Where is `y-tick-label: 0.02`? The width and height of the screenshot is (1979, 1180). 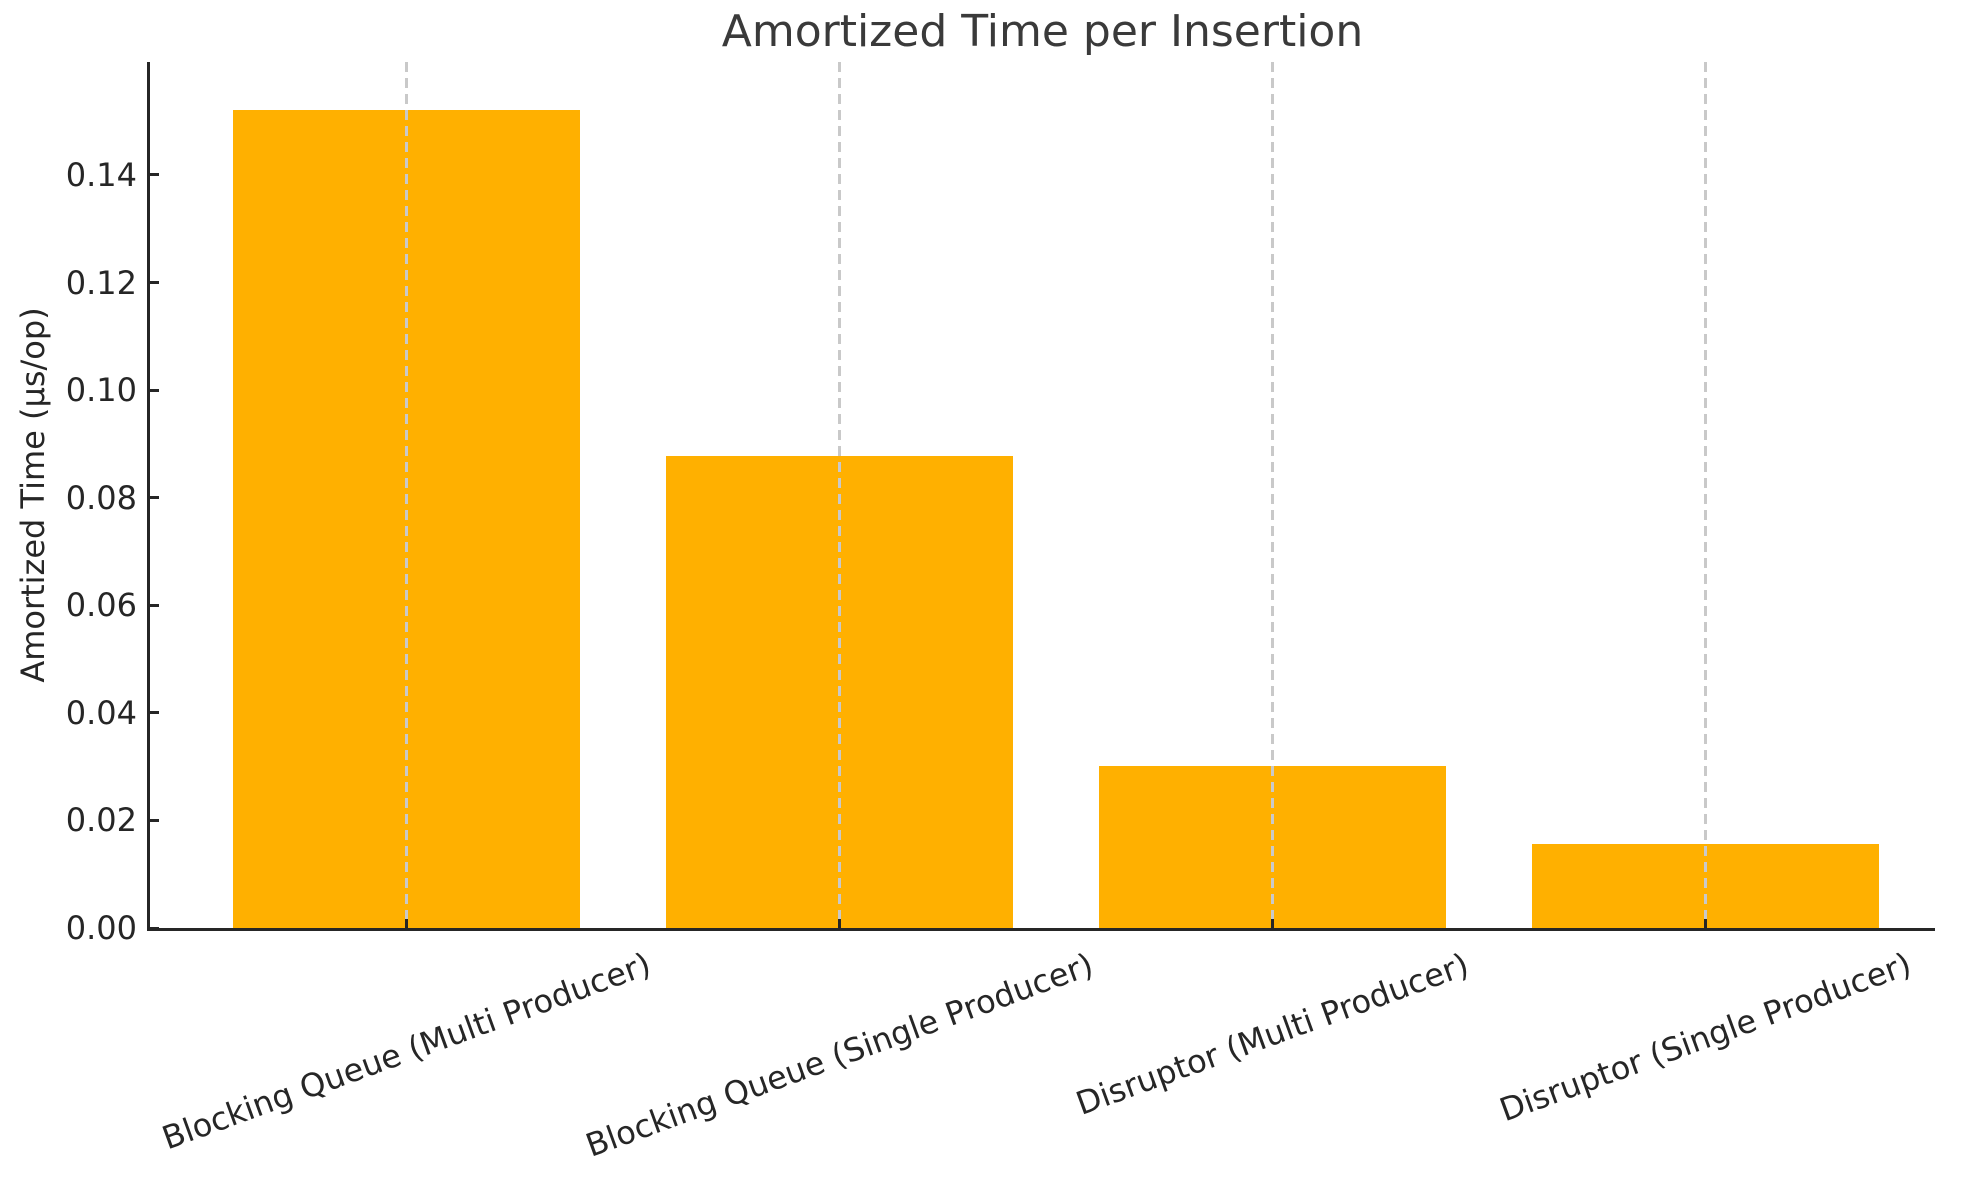
y-tick-label: 0.02 is located at coordinates (101, 820).